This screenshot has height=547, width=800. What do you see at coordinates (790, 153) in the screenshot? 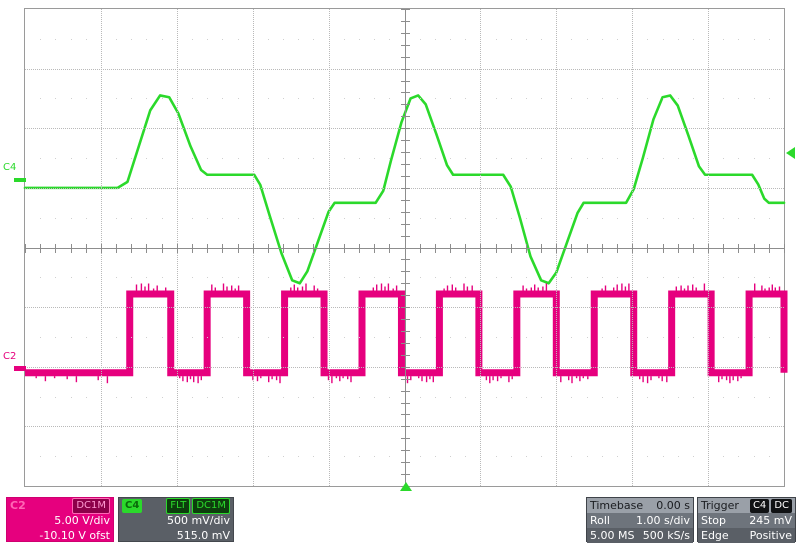
I see `trigger-level-arrow-icon` at bounding box center [790, 153].